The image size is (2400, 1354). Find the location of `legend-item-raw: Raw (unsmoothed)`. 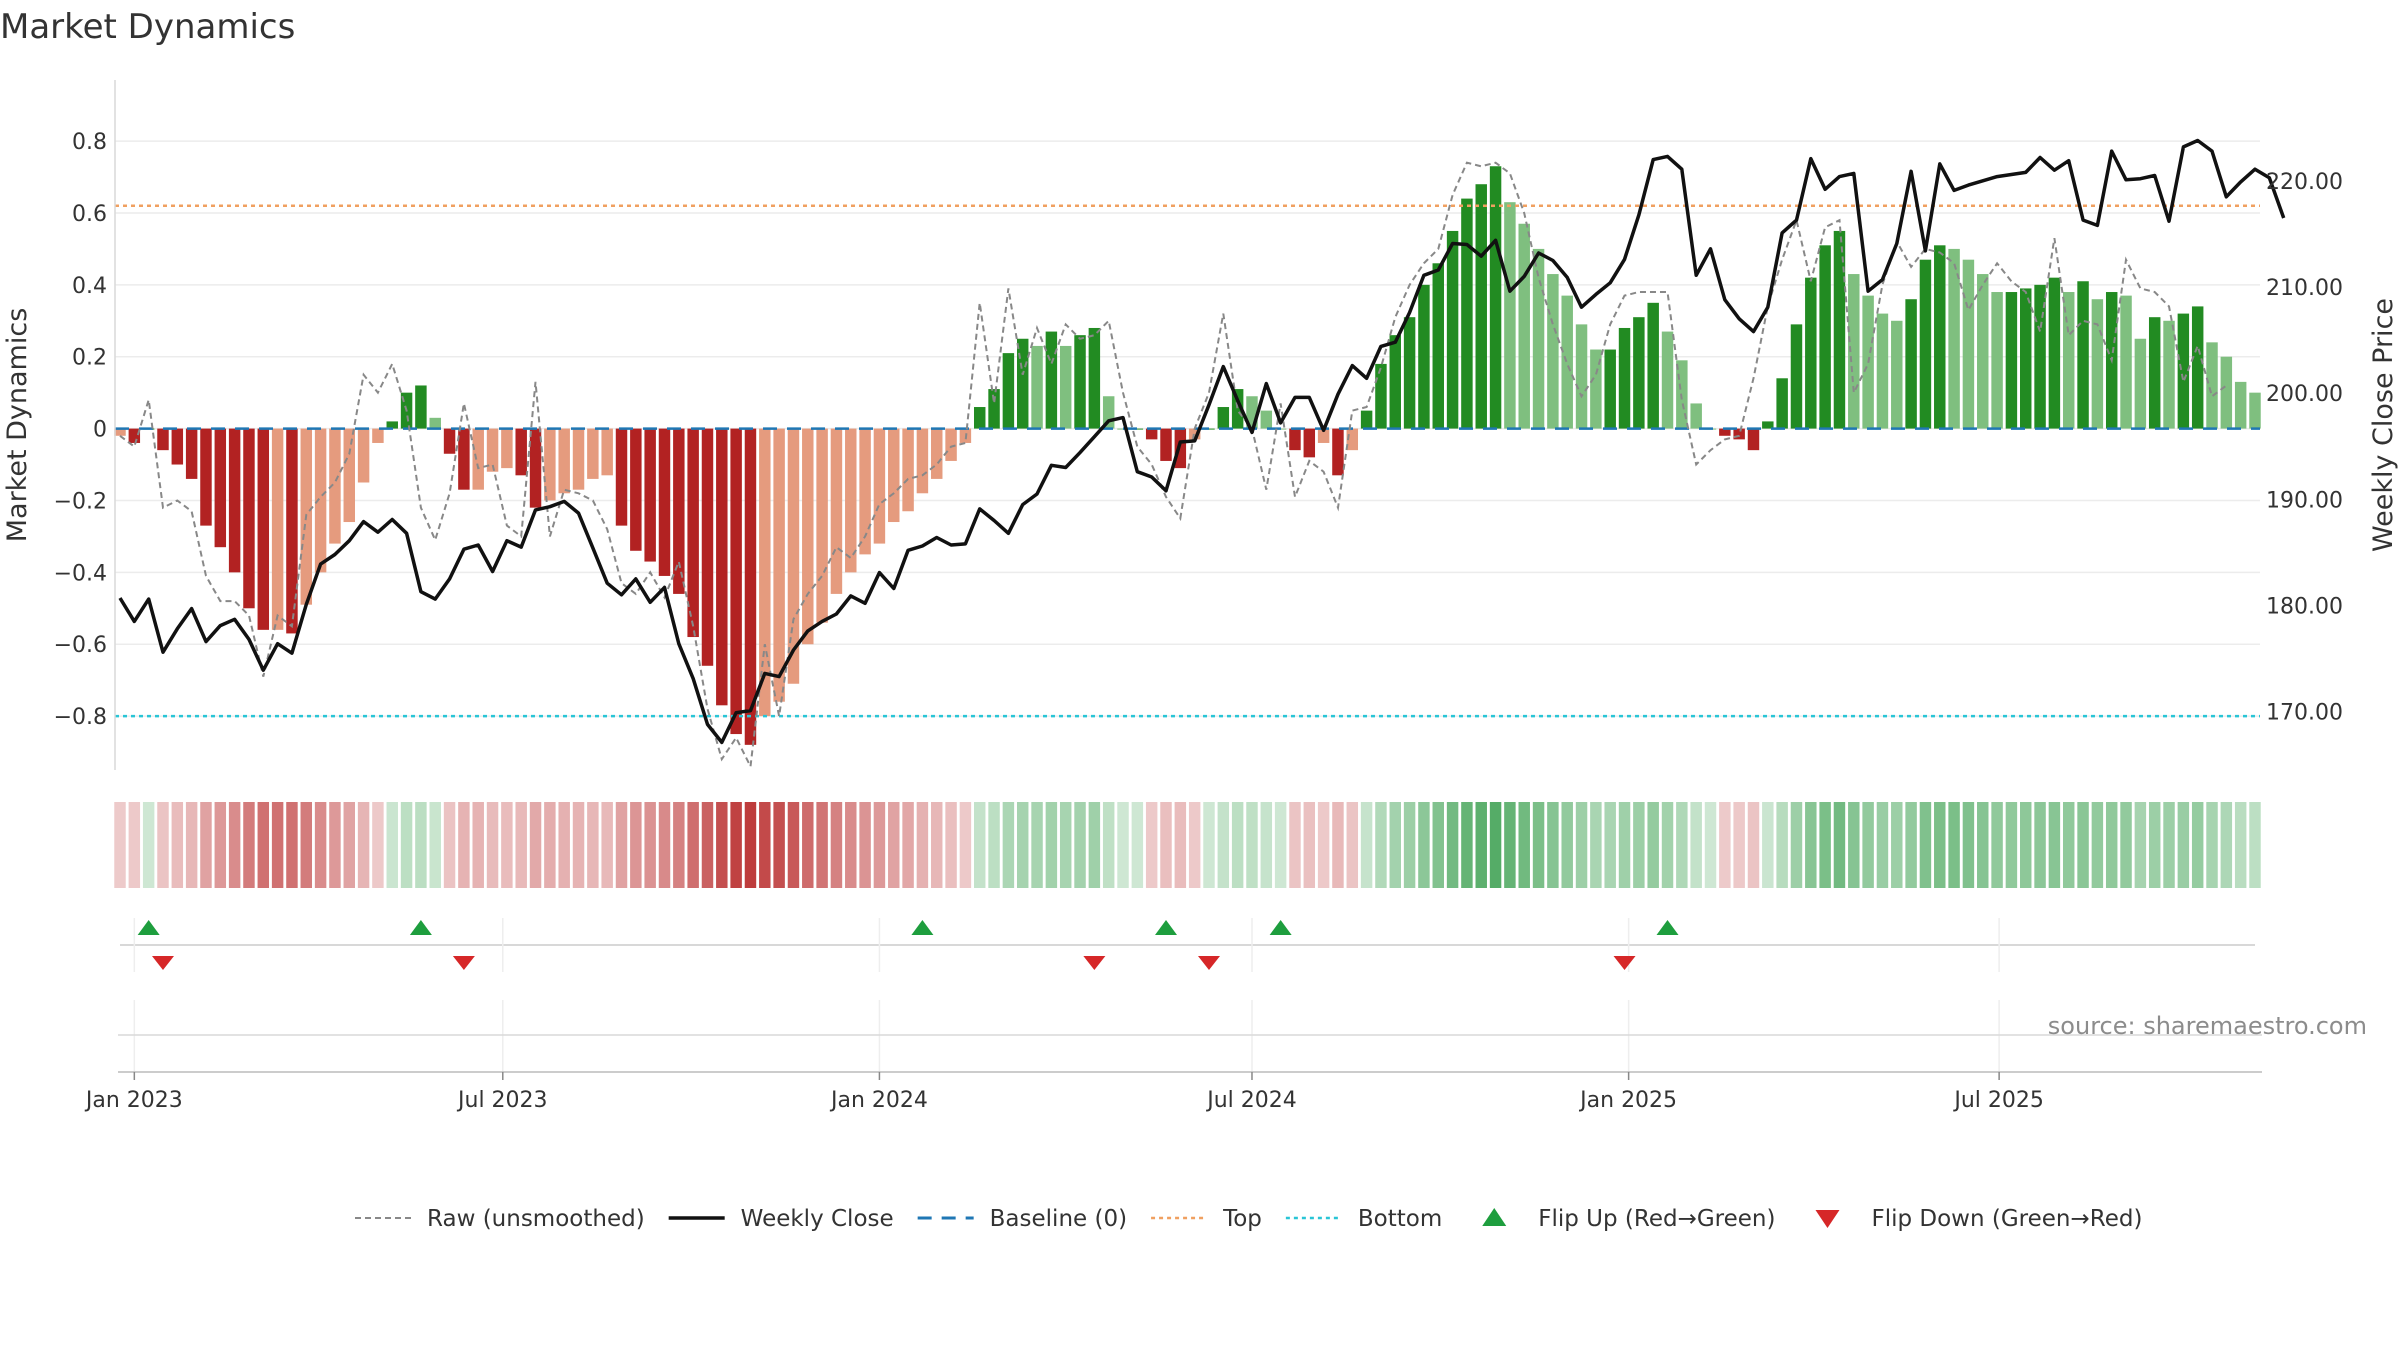

legend-item-raw: Raw (unsmoothed) is located at coordinates (500, 1219).